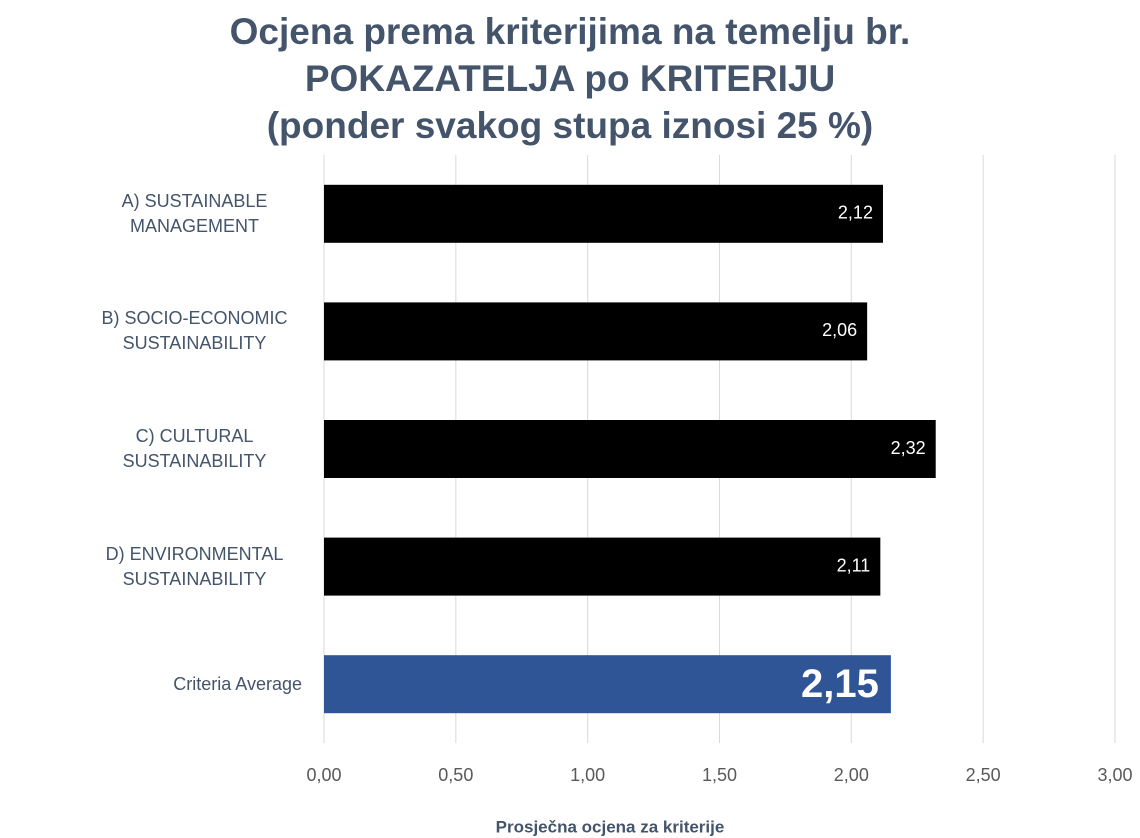 The height and width of the screenshot is (838, 1140). I want to click on y-tick-label: B) SOCIO-ECONOMIC SUSTAINABILITY, so click(194, 331).